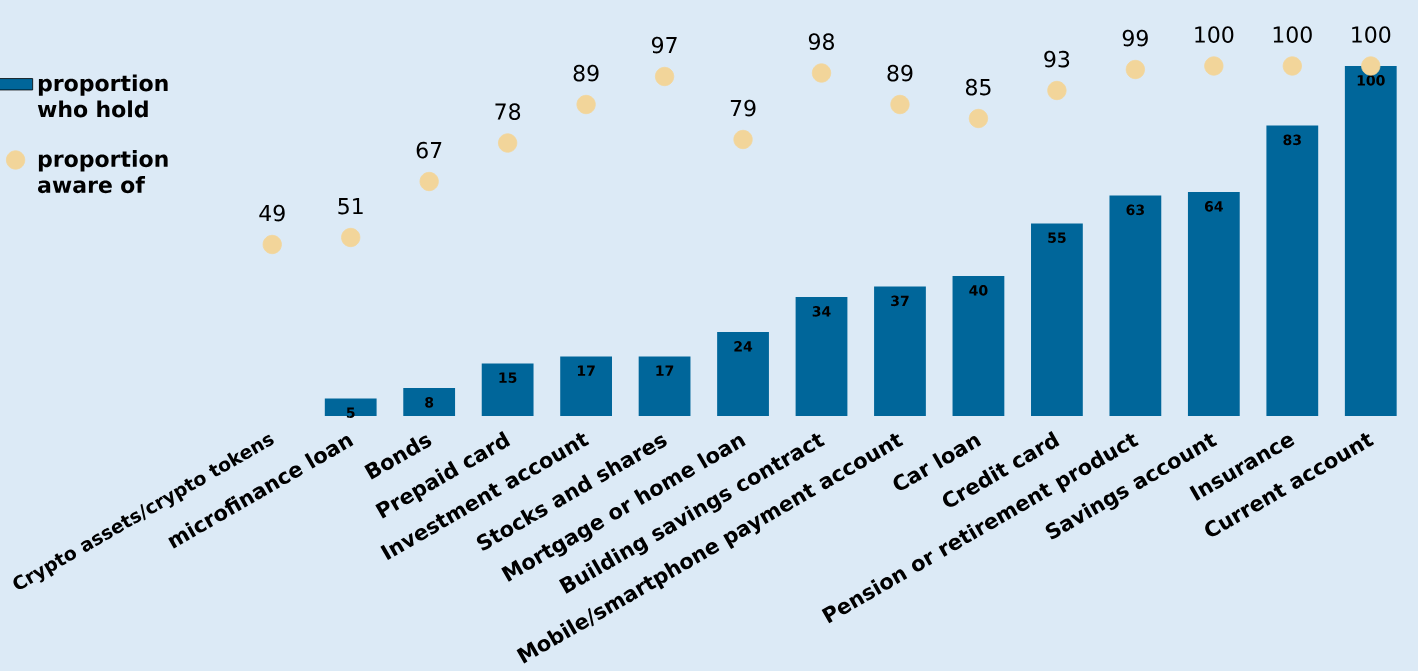 This screenshot has width=1418, height=671. What do you see at coordinates (1057, 237) in the screenshot?
I see `data-label: 55` at bounding box center [1057, 237].